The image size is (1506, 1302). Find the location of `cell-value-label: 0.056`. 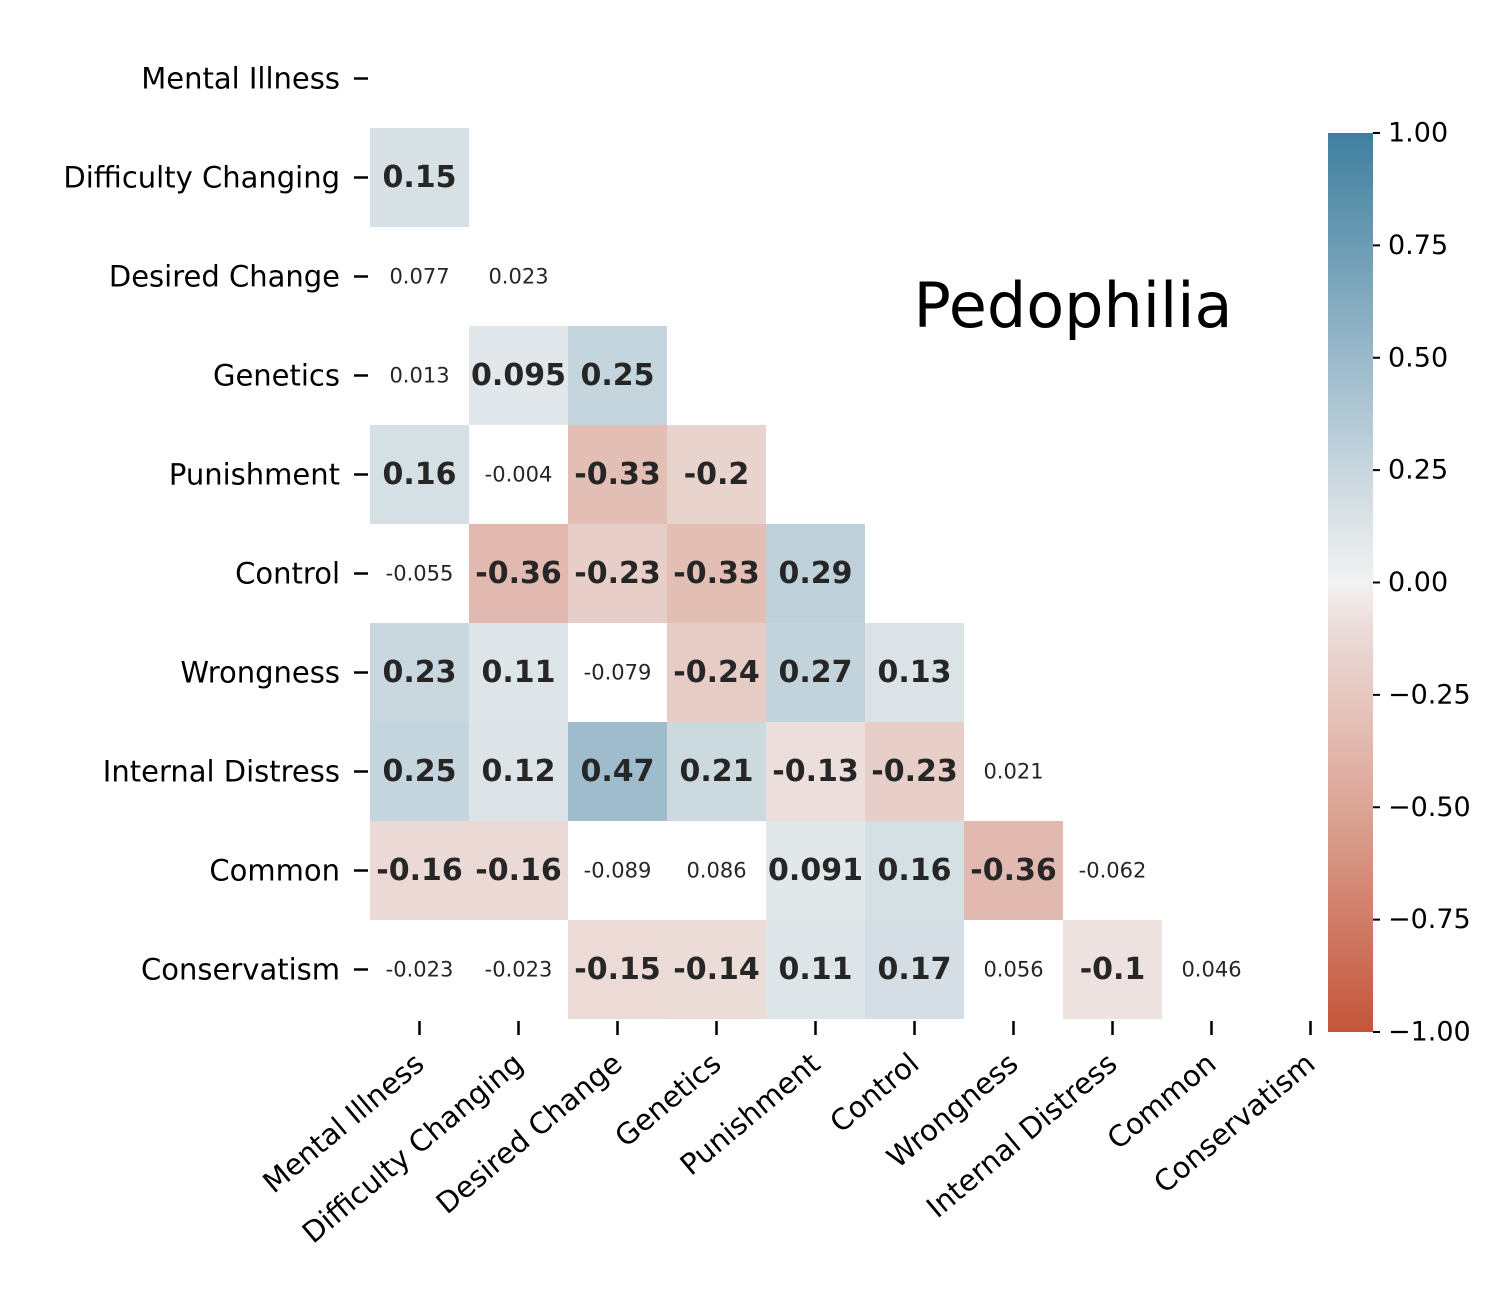

cell-value-label: 0.056 is located at coordinates (1013, 970).